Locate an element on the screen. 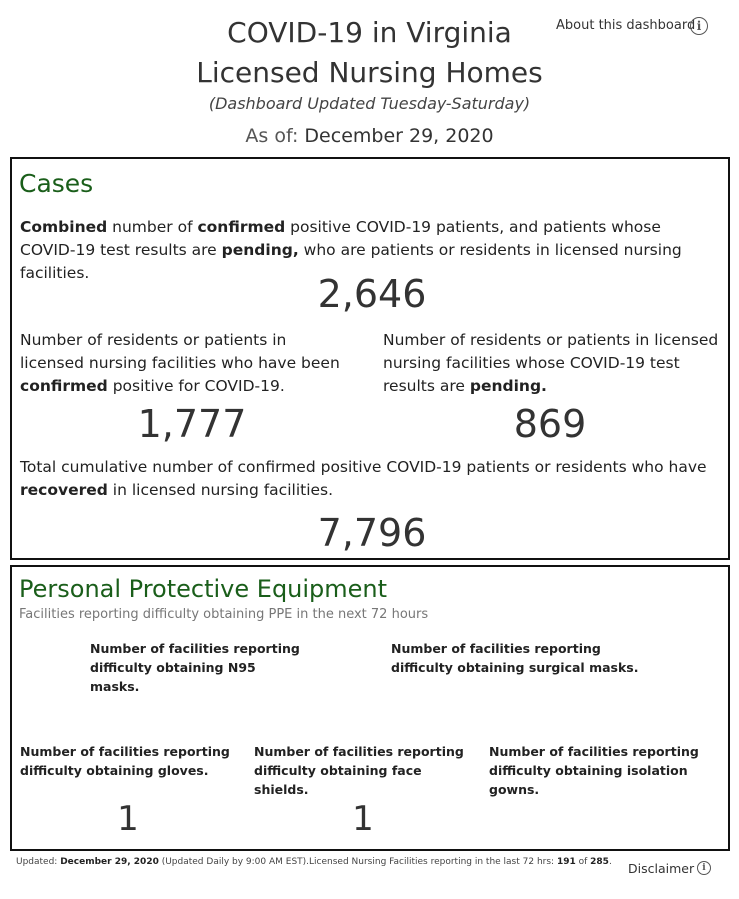  shields-value: 1 is located at coordinates (363, 819).